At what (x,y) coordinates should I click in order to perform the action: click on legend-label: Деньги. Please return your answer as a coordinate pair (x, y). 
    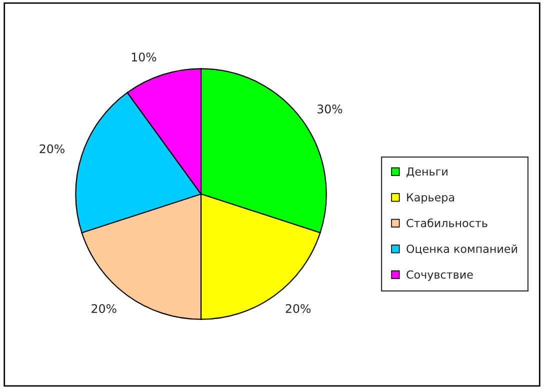
    Looking at the image, I should click on (427, 172).